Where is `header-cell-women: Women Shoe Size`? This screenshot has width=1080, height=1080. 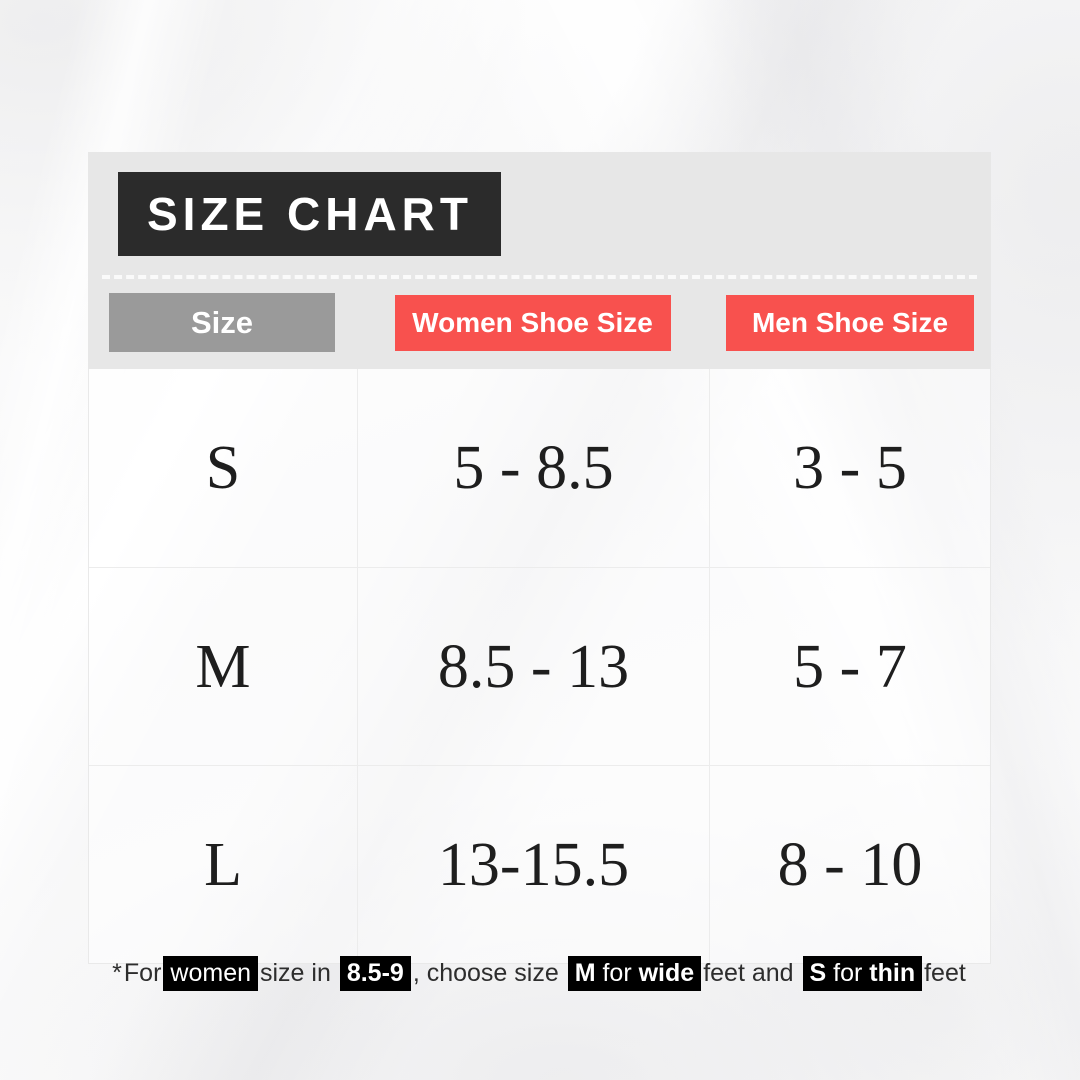
header-cell-women: Women Shoe Size is located at coordinates (532, 322).